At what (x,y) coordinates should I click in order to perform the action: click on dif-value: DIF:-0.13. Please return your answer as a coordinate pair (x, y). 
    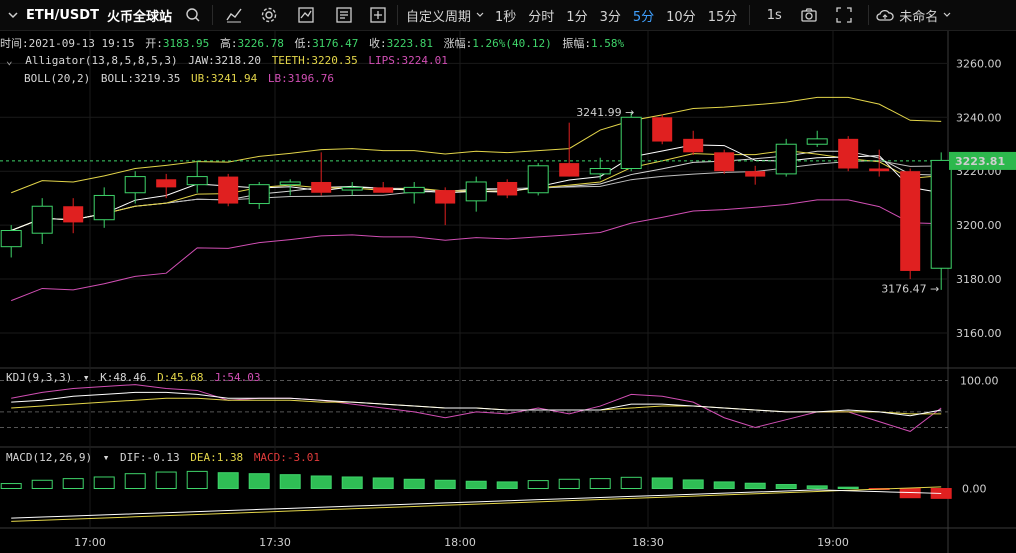
    Looking at the image, I should click on (149, 457).